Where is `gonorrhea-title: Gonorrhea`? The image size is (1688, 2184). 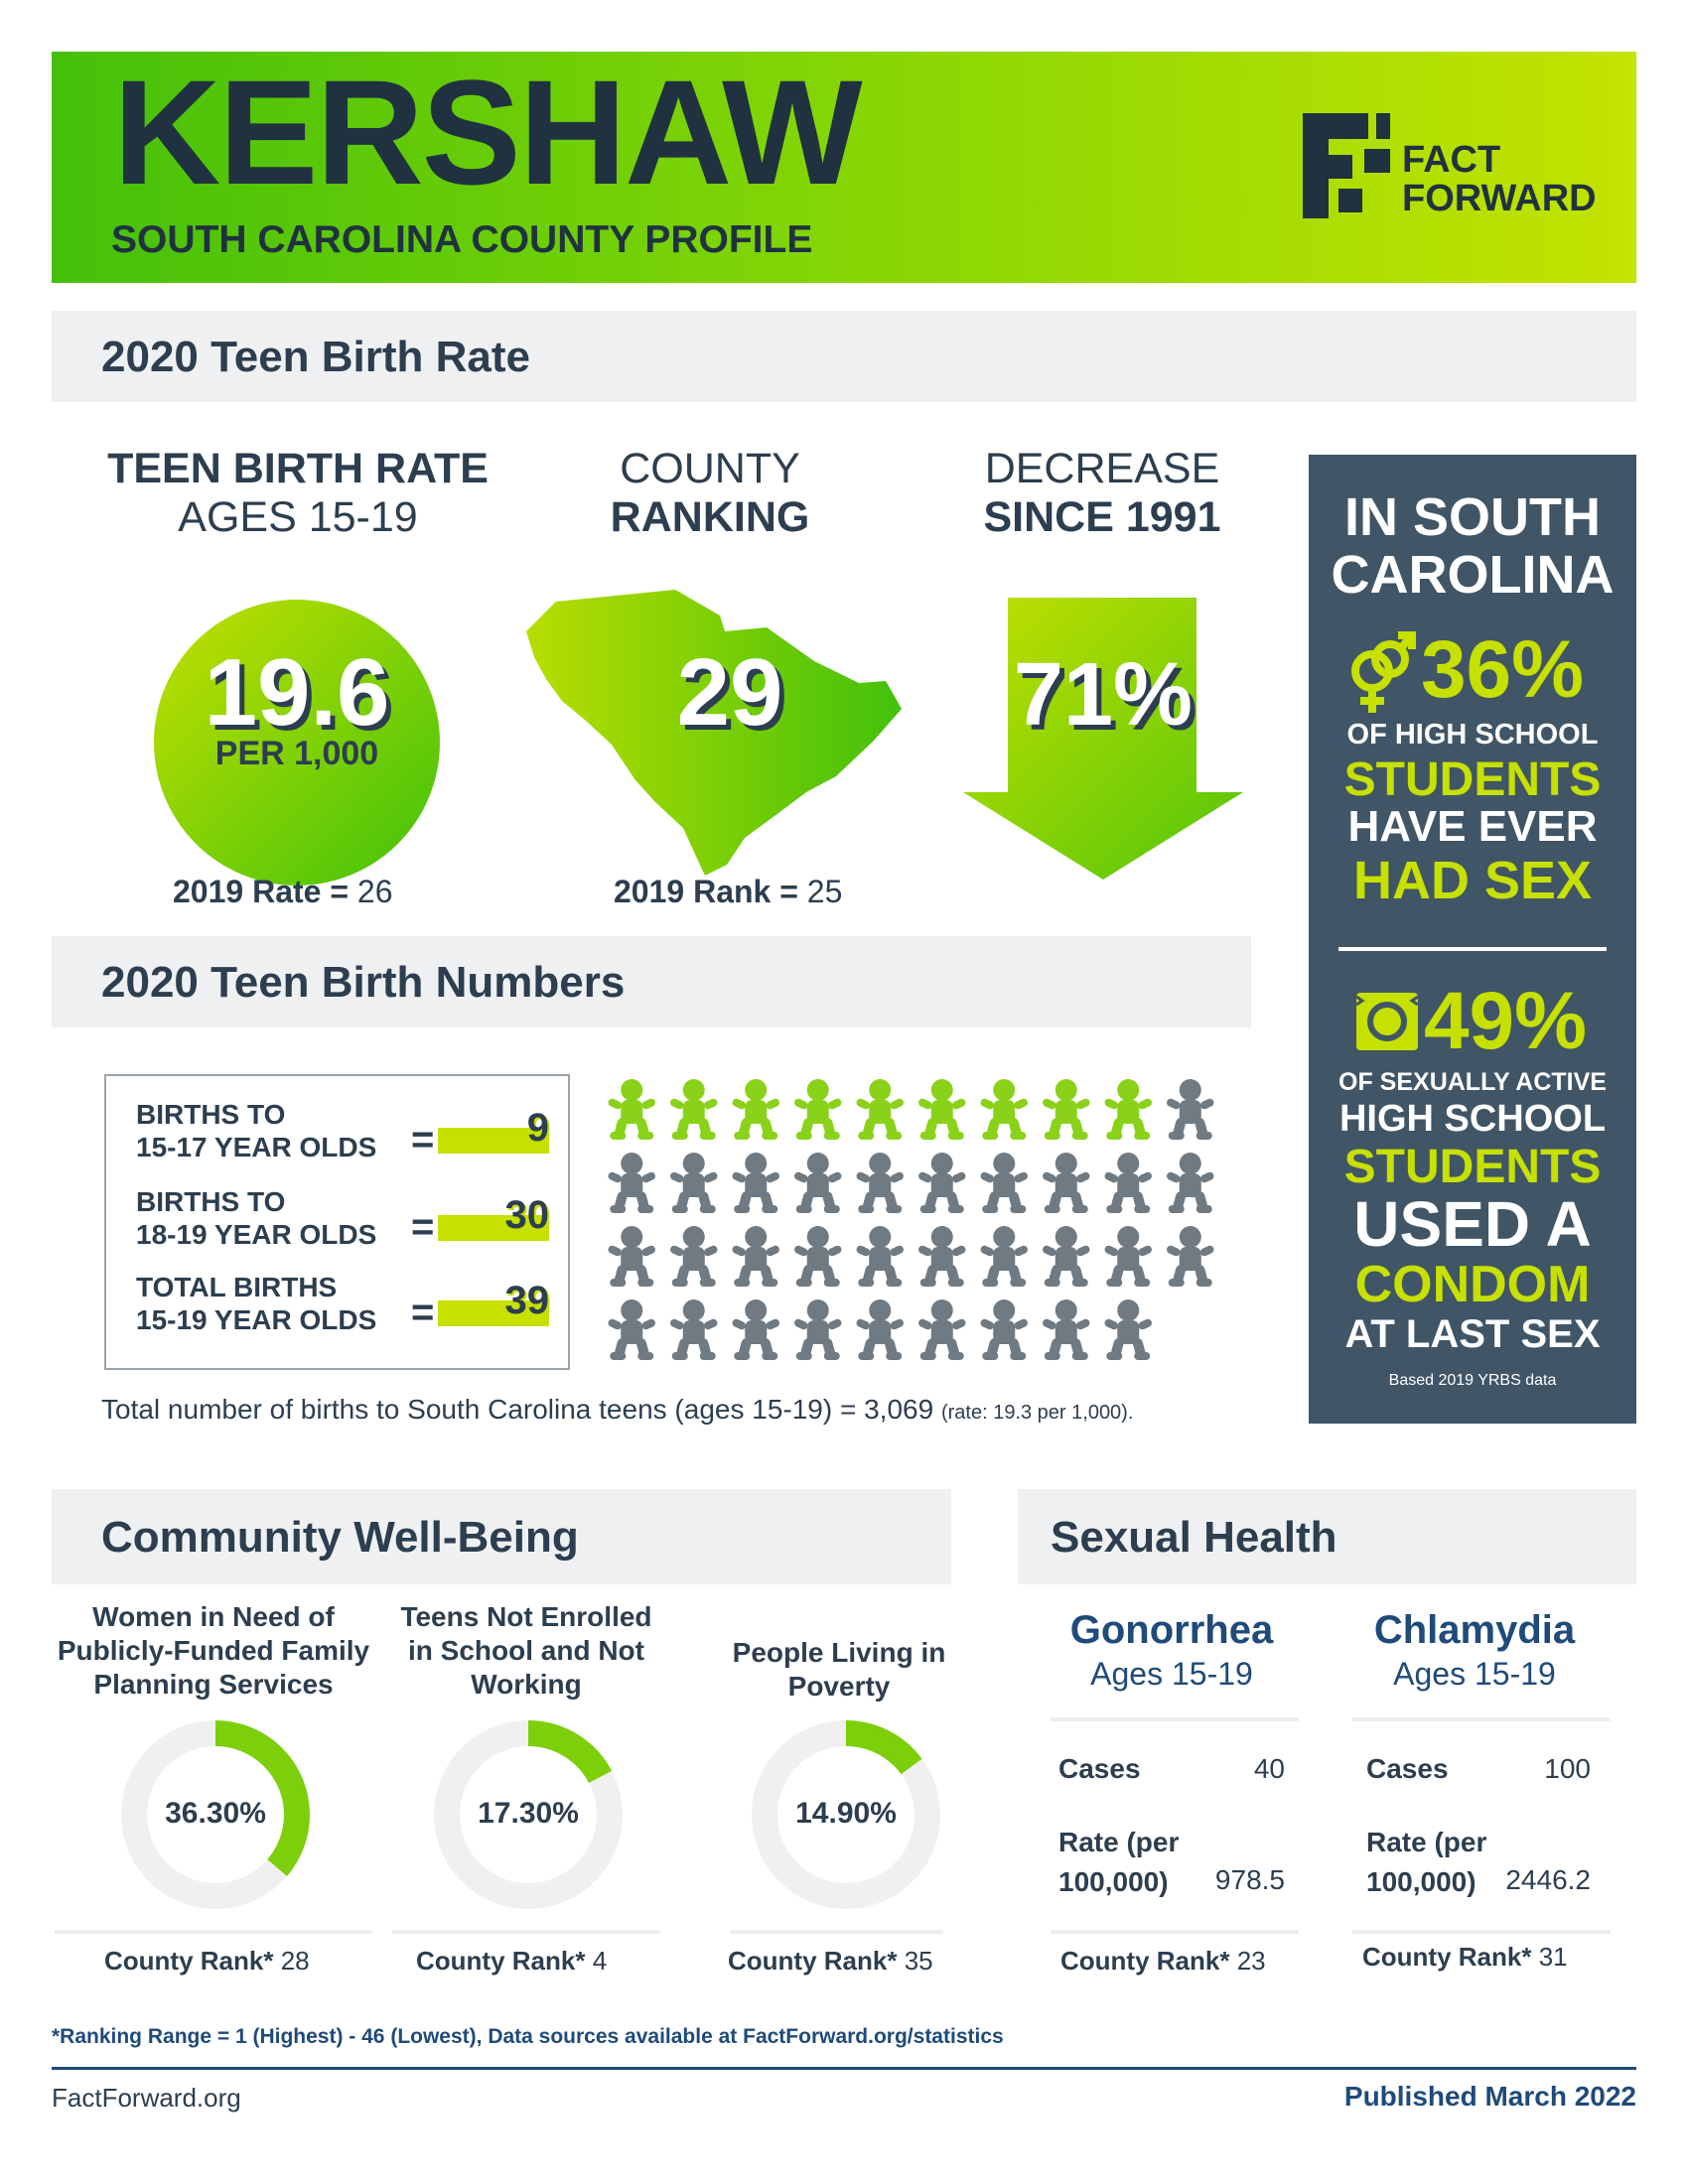
gonorrhea-title: Gonorrhea is located at coordinates (1171, 1630).